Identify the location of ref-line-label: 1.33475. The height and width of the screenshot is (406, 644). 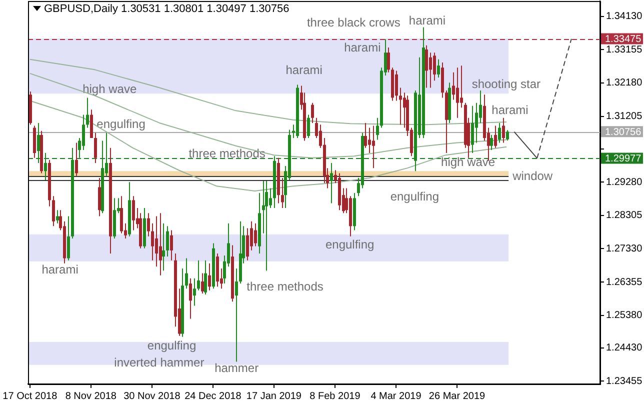
(623, 40).